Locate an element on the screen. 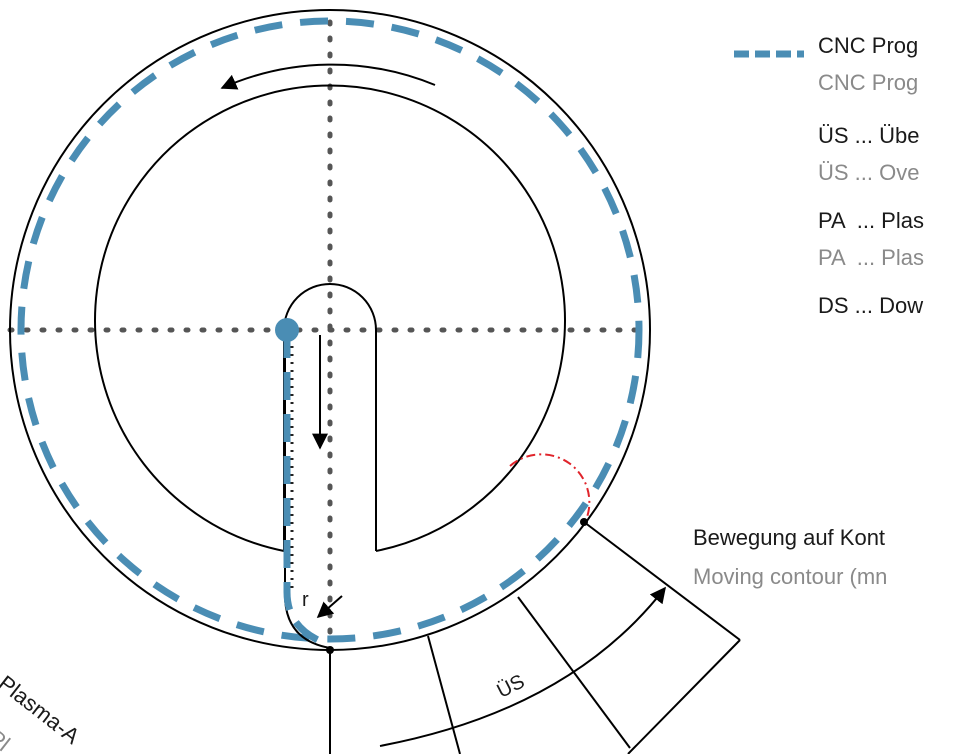  legend-us-secondary: ÜS ... Ove is located at coordinates (869, 172).